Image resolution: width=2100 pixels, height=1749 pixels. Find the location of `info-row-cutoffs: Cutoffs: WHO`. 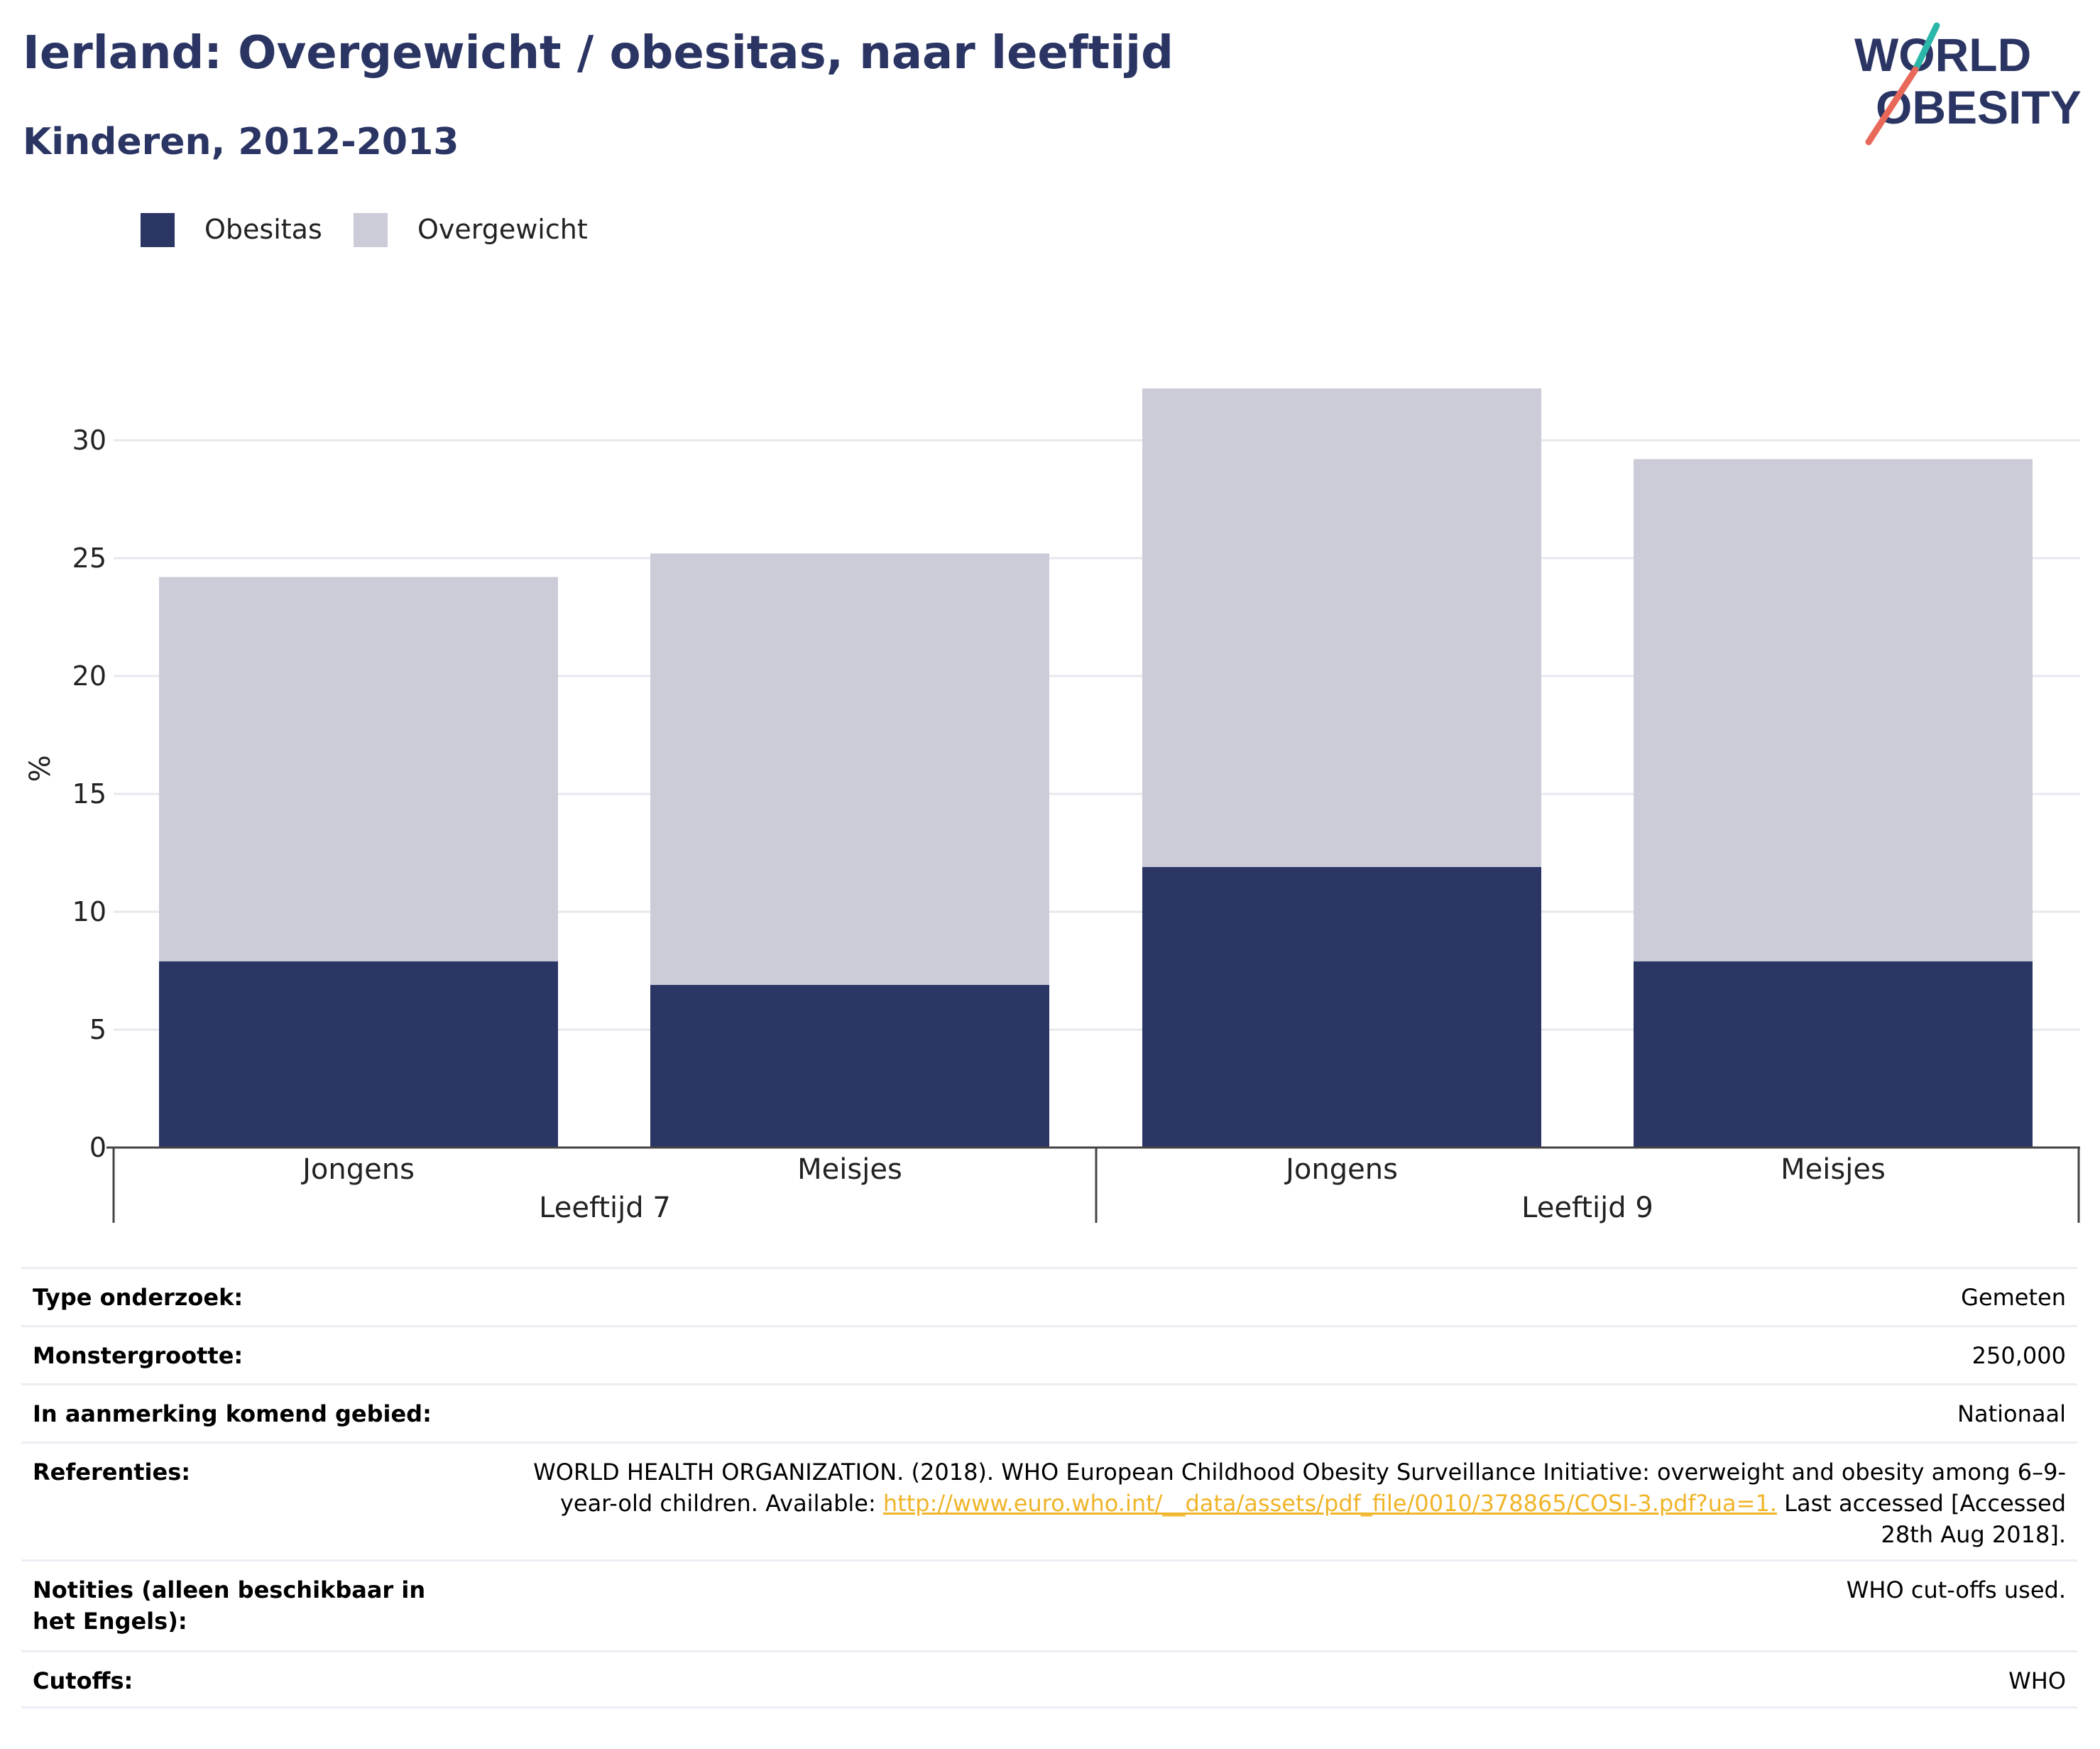

info-row-cutoffs: Cutoffs: WHO is located at coordinates (1049, 1679).